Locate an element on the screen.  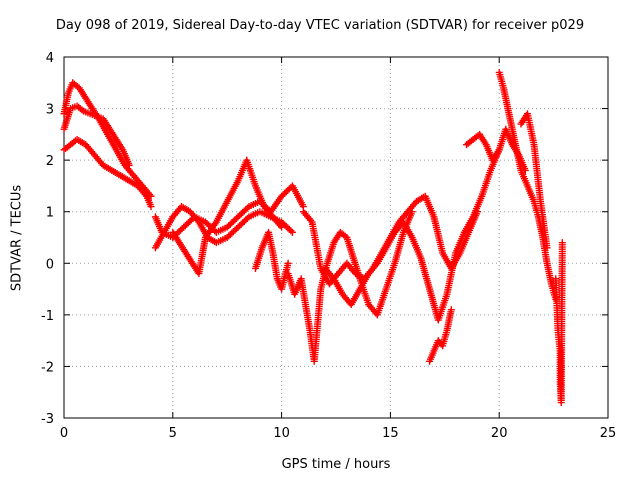
y-tick-label: 0 is located at coordinates (50, 264).